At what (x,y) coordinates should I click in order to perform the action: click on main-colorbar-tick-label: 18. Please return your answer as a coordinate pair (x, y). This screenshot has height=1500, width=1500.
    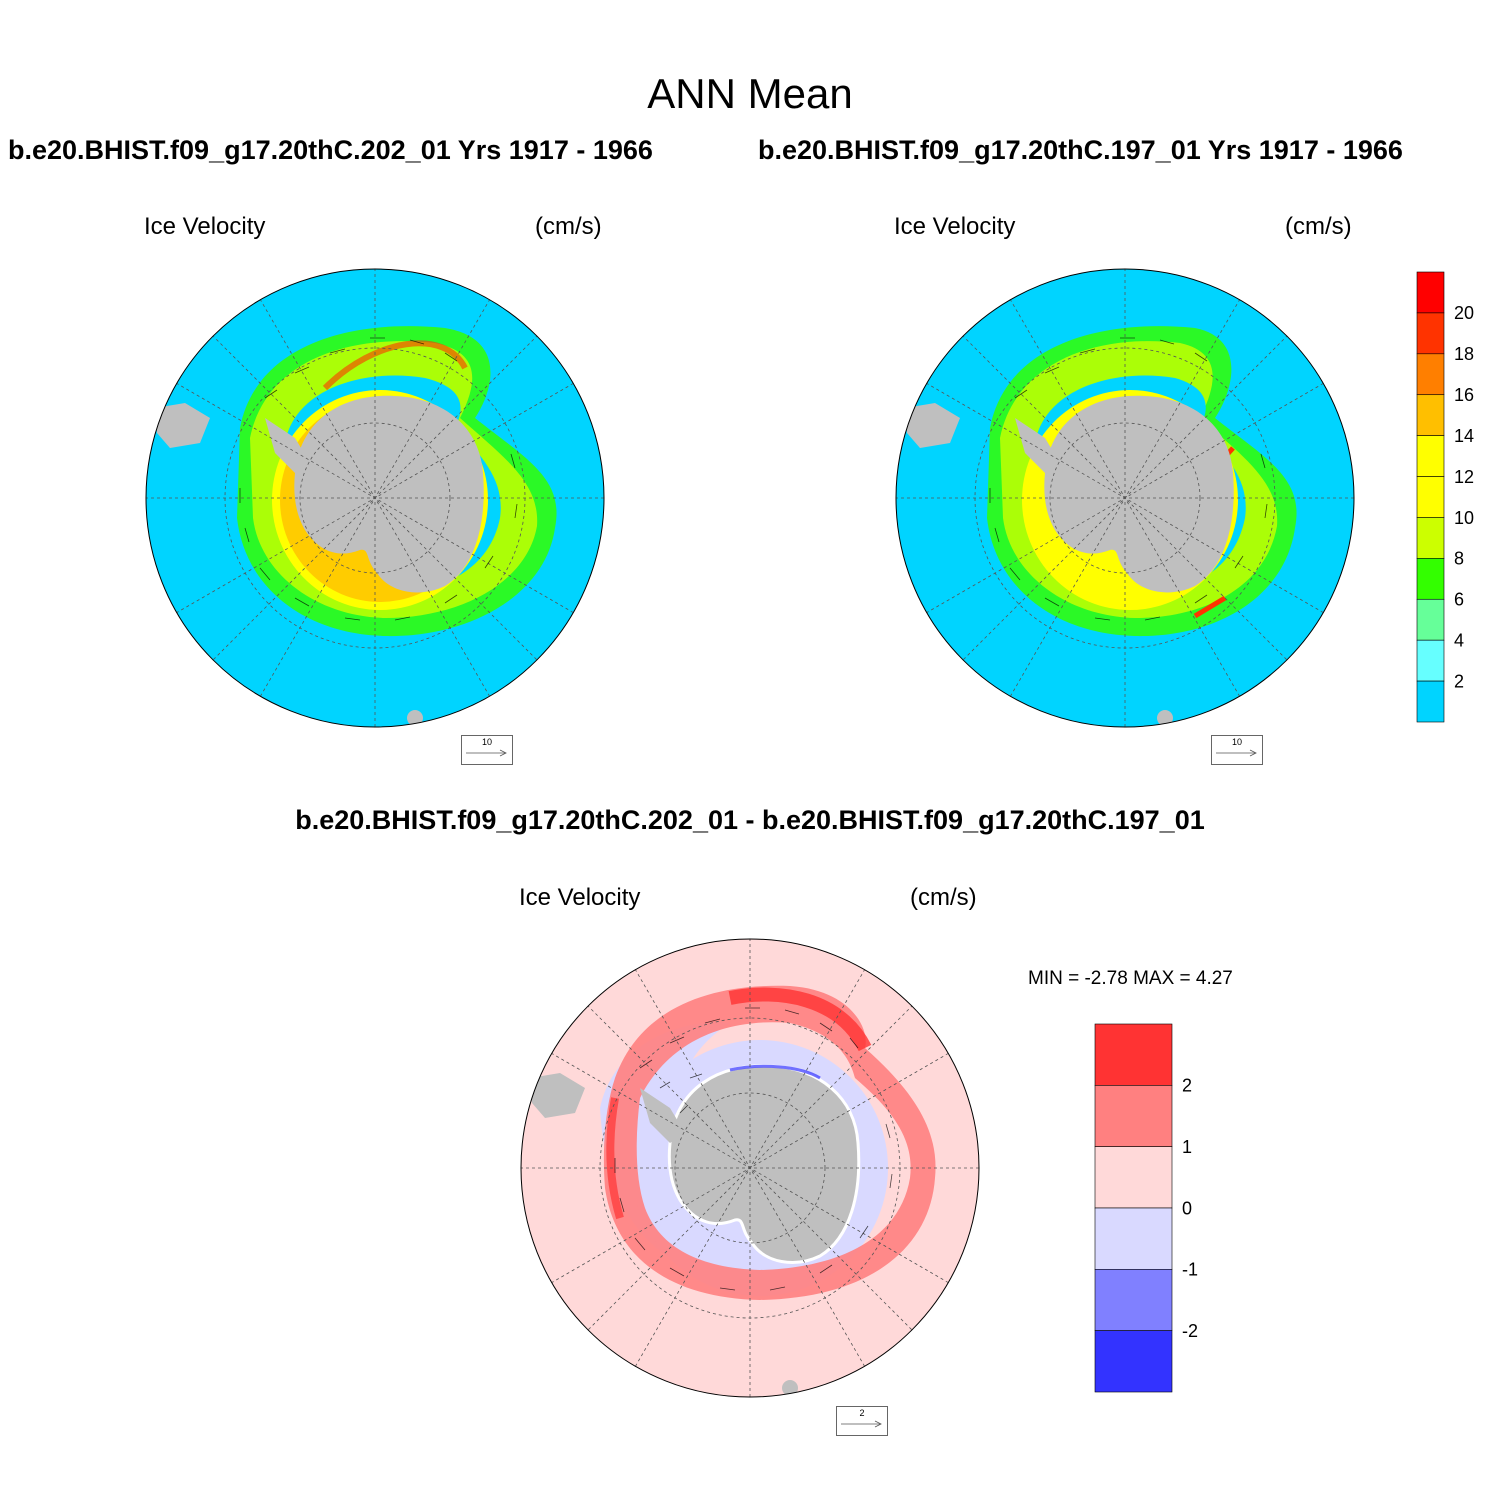
    Looking at the image, I should click on (1464, 354).